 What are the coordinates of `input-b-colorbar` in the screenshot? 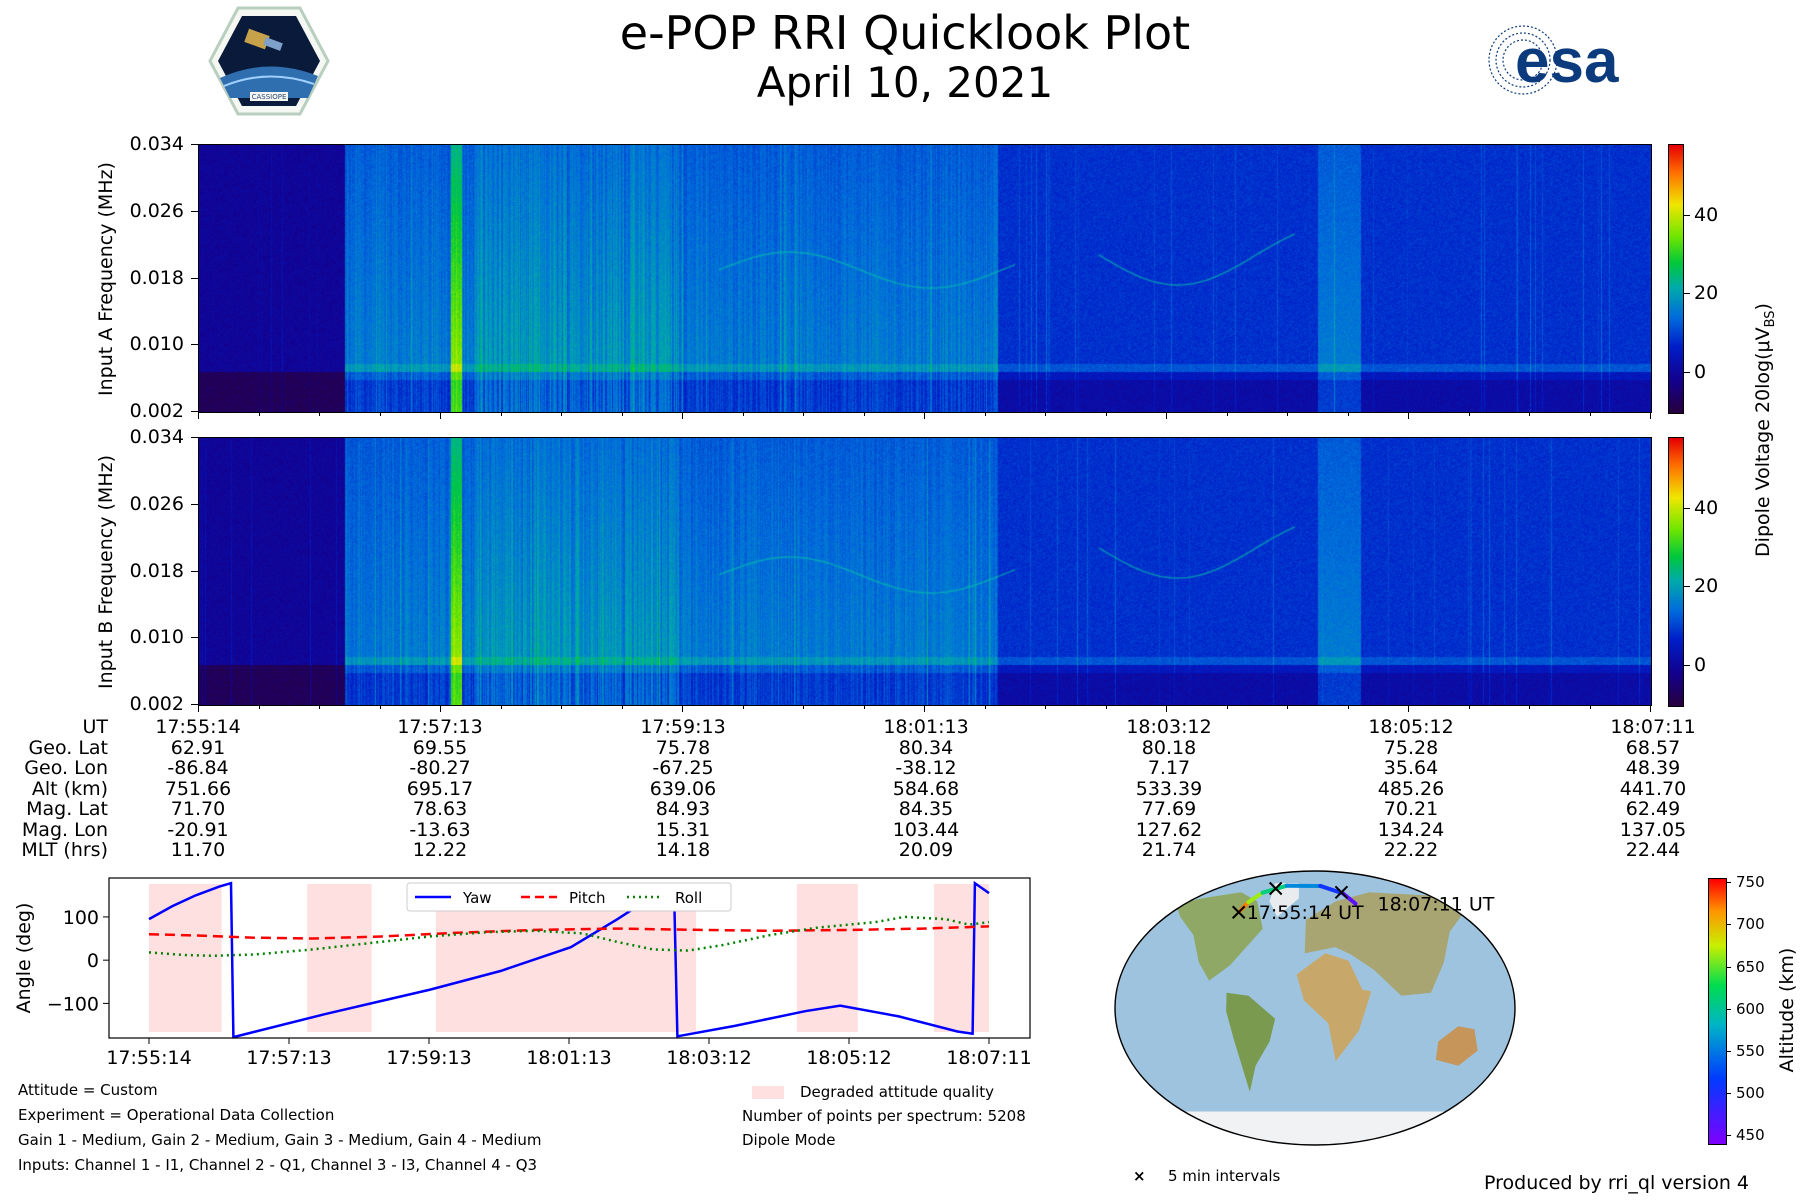 It's located at (1676, 572).